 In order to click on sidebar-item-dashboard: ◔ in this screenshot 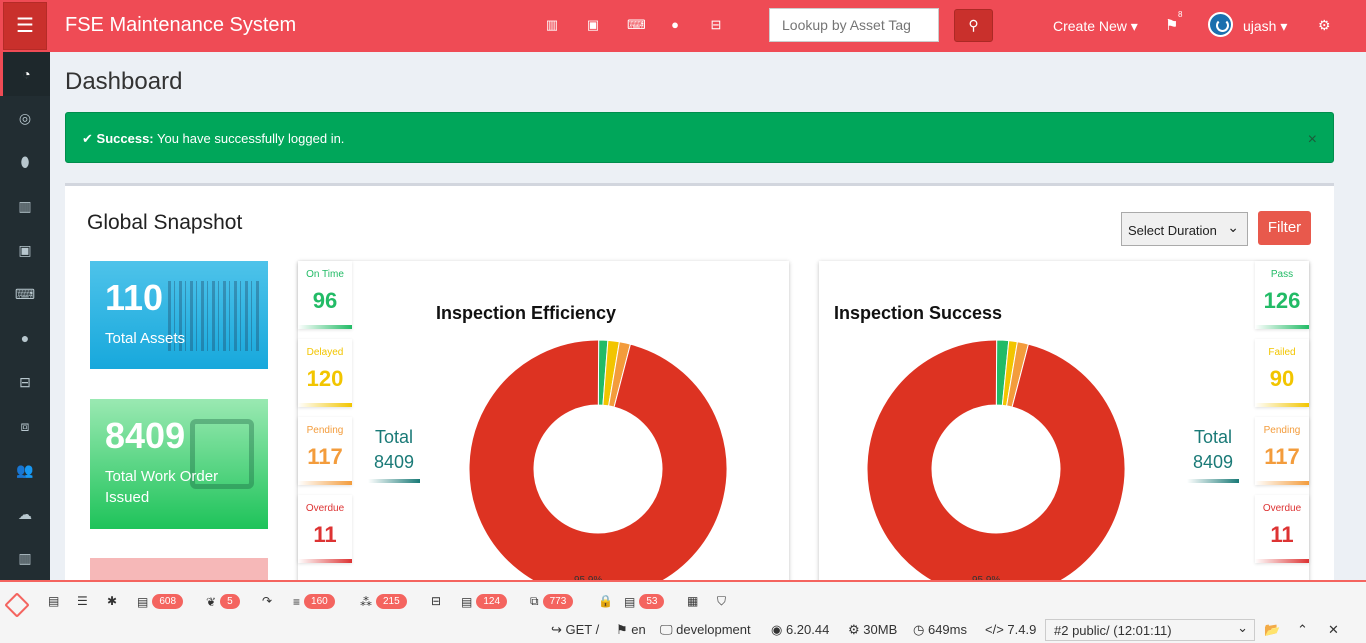, I will do `click(25, 74)`.